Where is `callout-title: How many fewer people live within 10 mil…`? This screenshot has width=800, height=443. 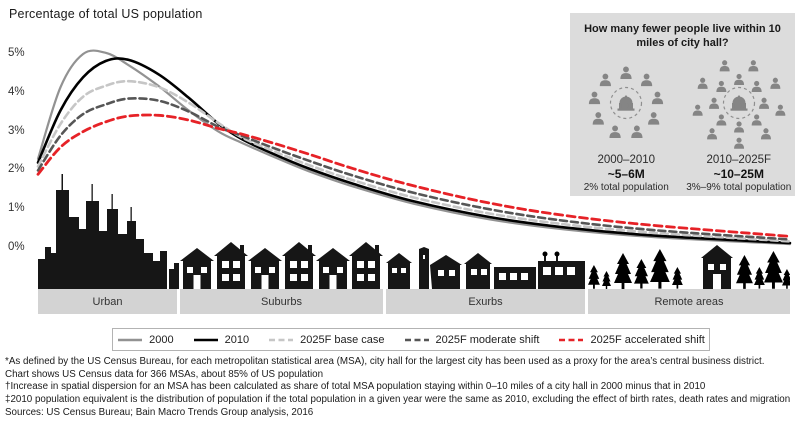 callout-title: How many fewer people live within 10 mil… is located at coordinates (682, 36).